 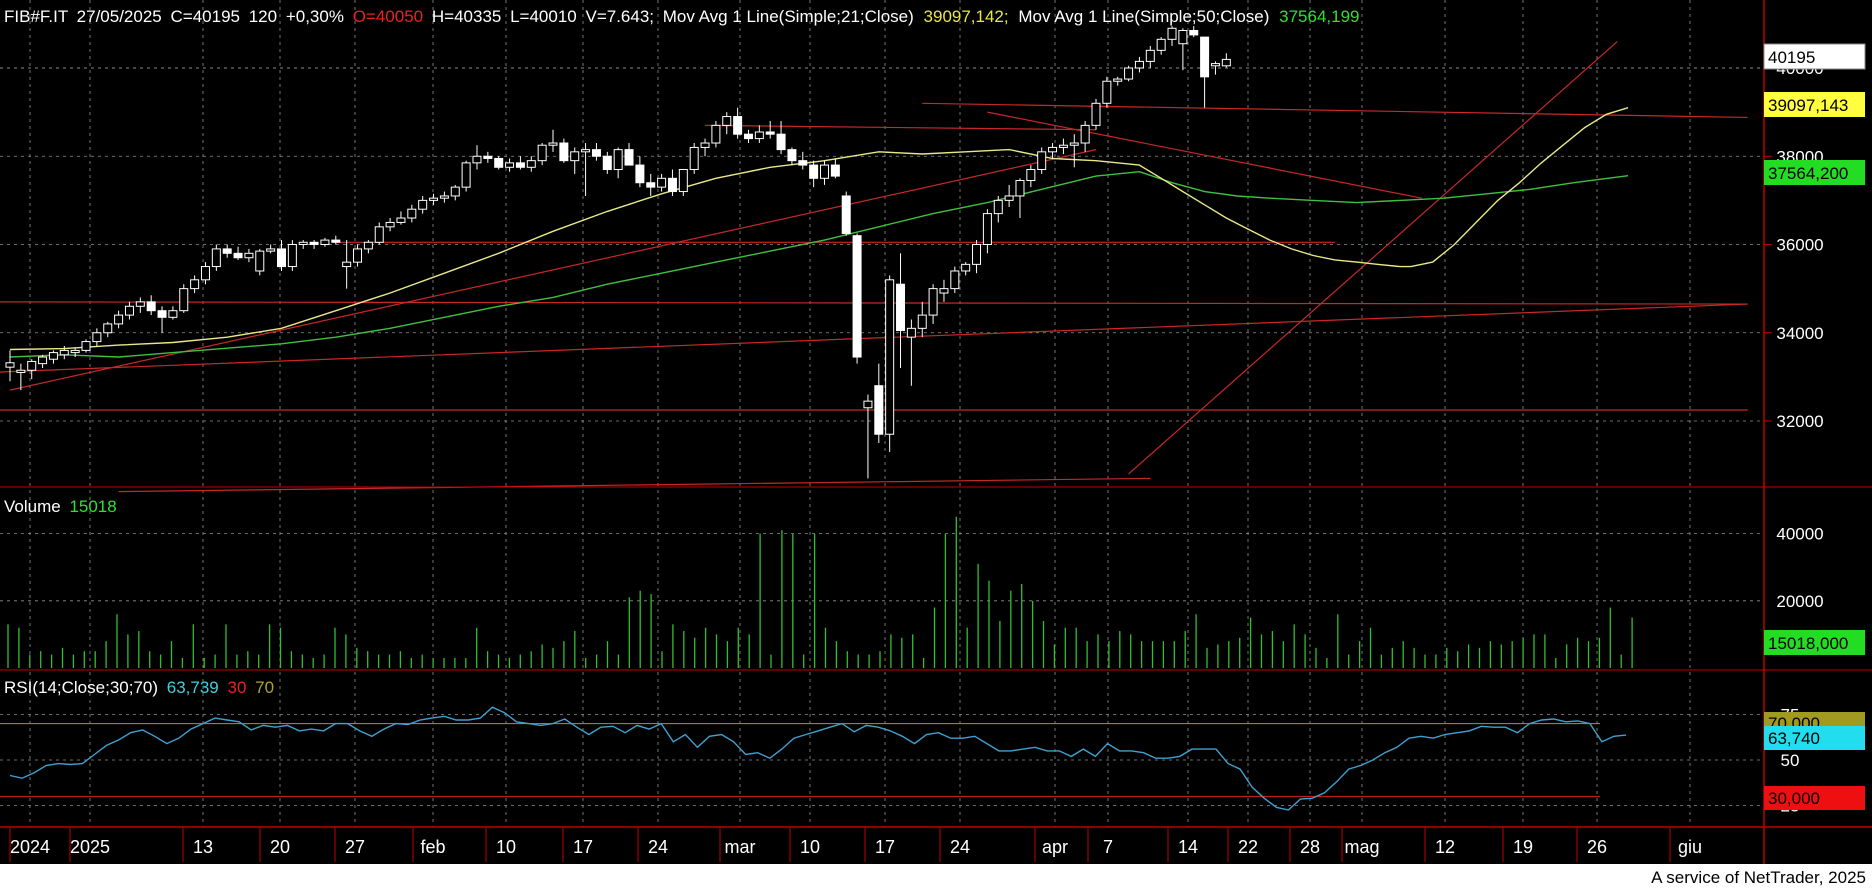 What do you see at coordinates (1799, 601) in the screenshot?
I see `volume-tick-label: 20000` at bounding box center [1799, 601].